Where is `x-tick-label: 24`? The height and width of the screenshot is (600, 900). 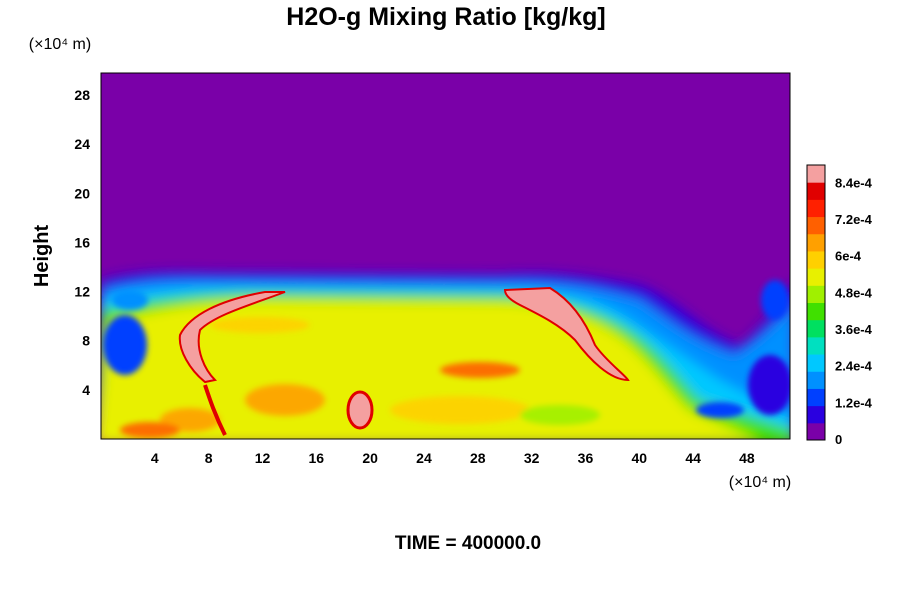
x-tick-label: 24 is located at coordinates (424, 458).